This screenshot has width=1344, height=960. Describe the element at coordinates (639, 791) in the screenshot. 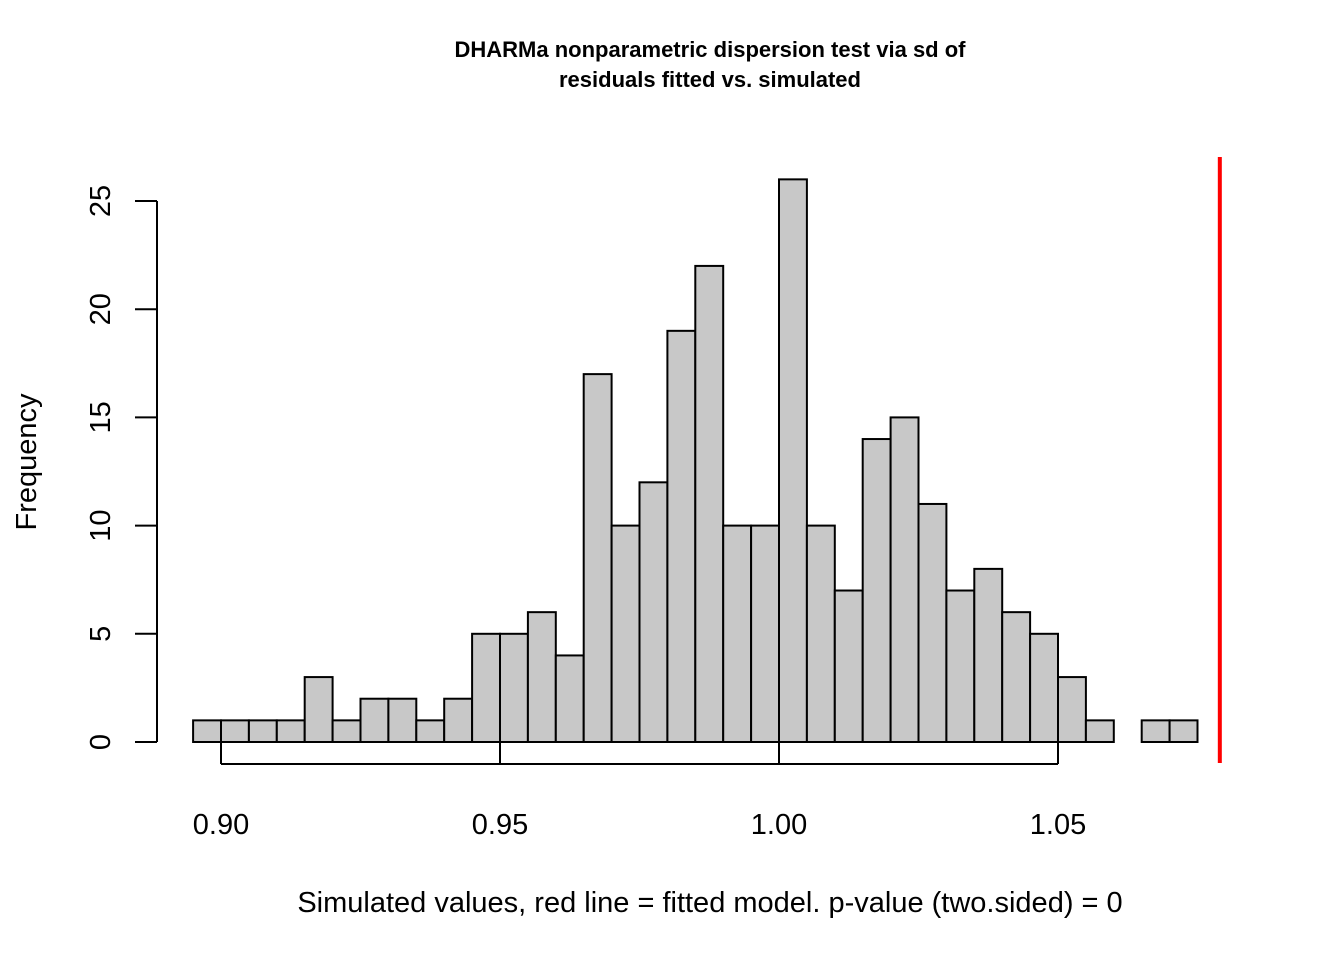

I see `x-axis: 0.90 0.95 1.00 1.05` at that location.